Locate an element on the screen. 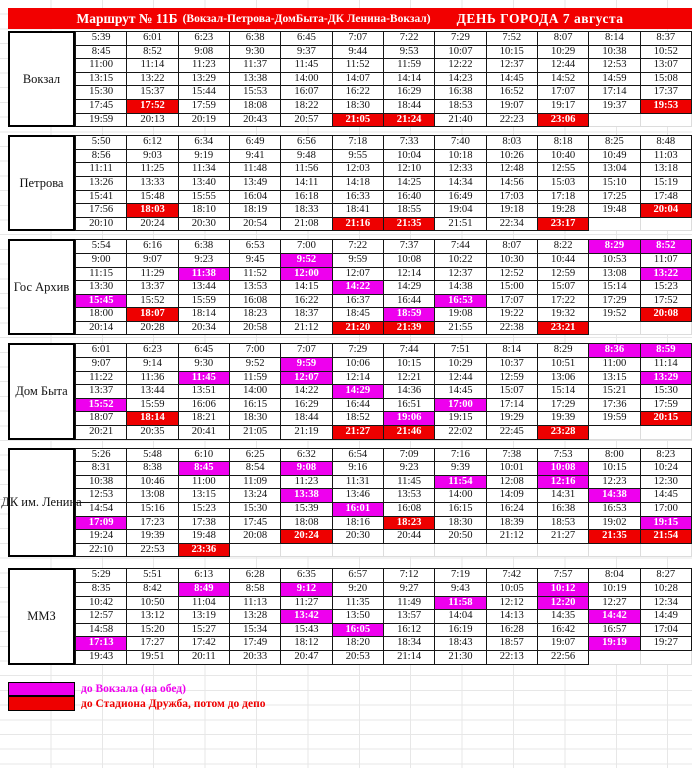 The height and width of the screenshot is (768, 692). time-cell: 15:53 is located at coordinates (255, 92).